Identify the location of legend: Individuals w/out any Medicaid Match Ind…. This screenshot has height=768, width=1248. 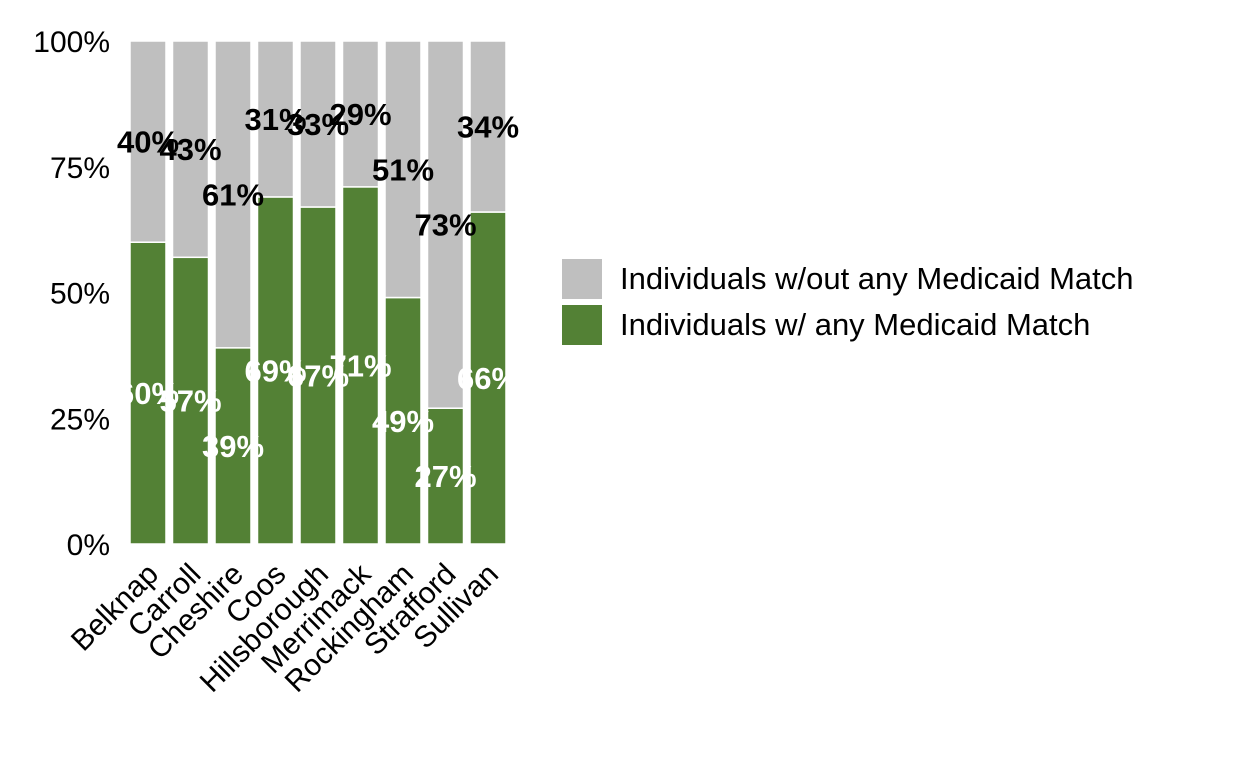
(847, 302).